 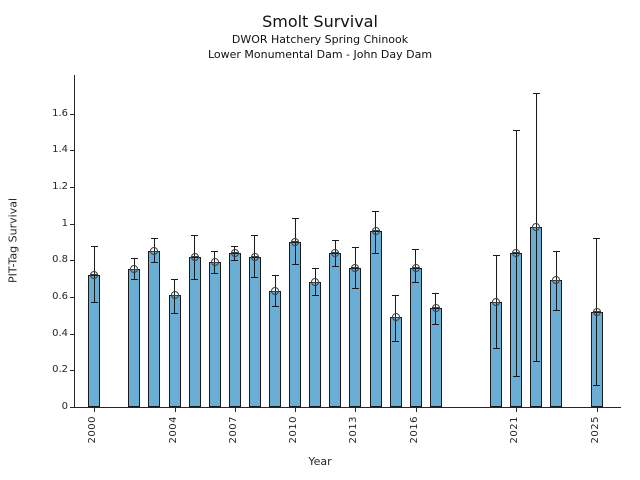 I want to click on bar-2003, so click(x=154, y=329).